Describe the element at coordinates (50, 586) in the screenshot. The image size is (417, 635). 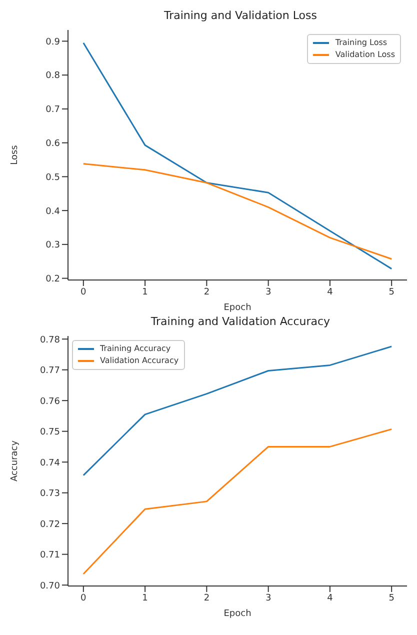
I see `y-tick-label: 0.70` at that location.